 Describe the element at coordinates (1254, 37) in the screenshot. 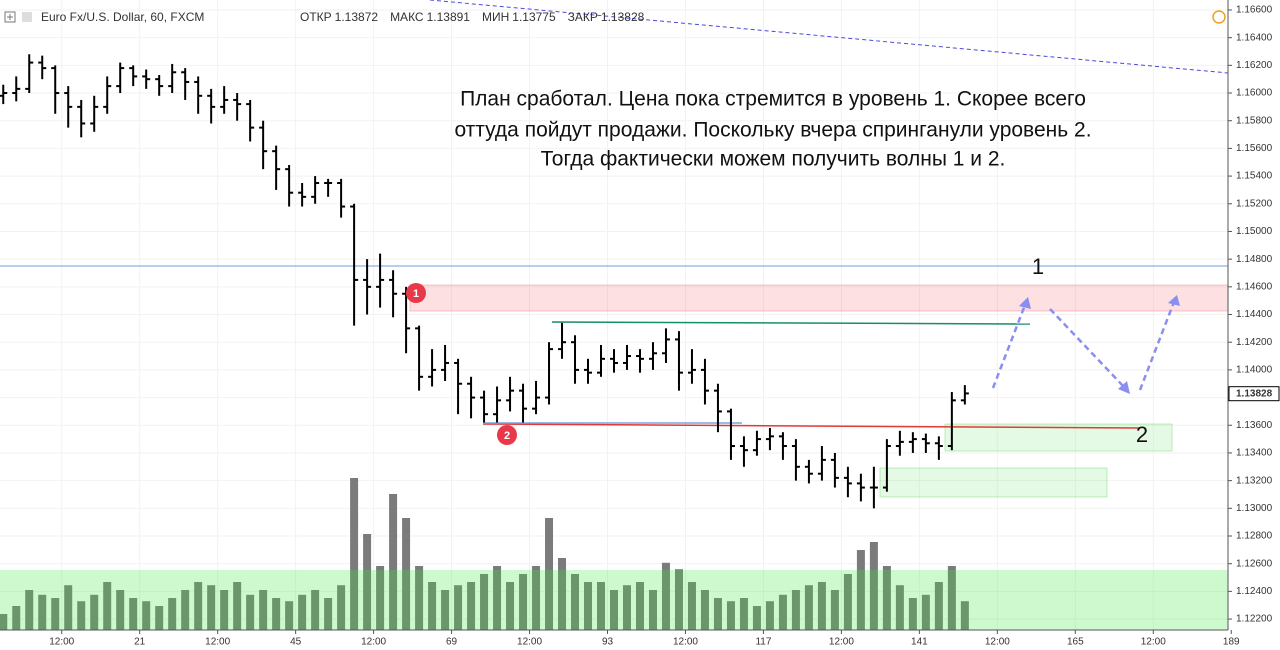

I see `y-tick-label: 1.16400` at that location.